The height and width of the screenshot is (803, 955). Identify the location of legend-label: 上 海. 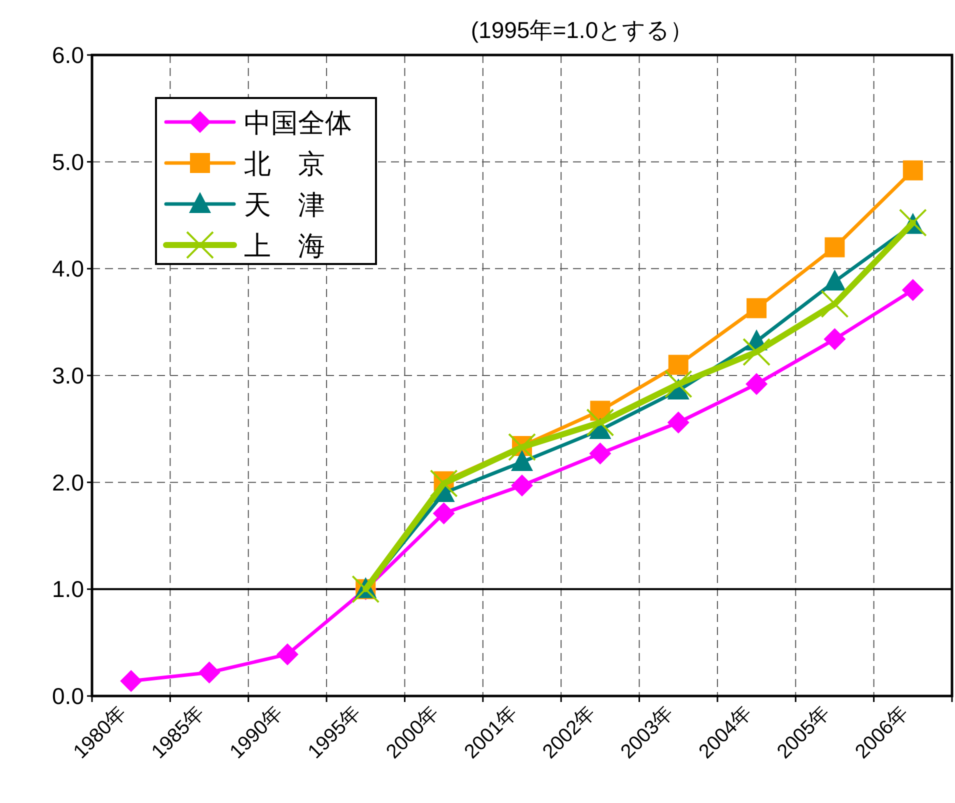
(284, 246).